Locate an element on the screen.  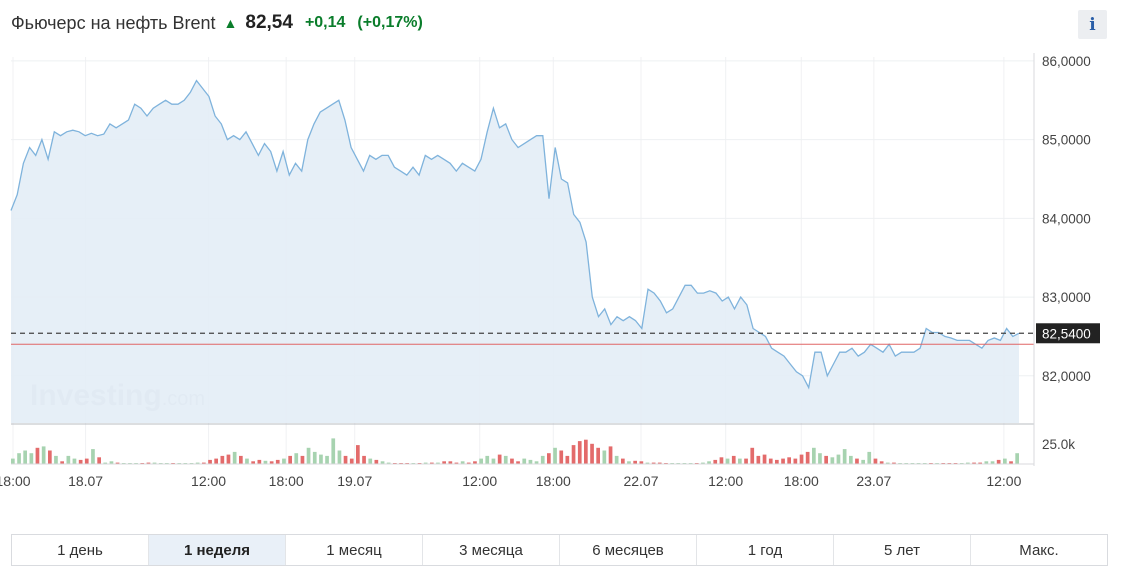
x-tick-label: 19.07 is located at coordinates (354, 481).